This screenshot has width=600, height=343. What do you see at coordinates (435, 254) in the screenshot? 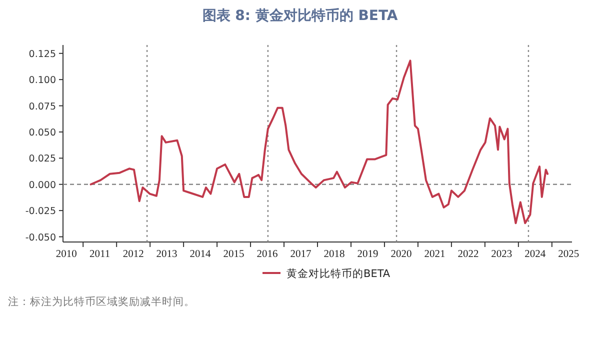
I see `x-tick-label: 2021` at bounding box center [435, 254].